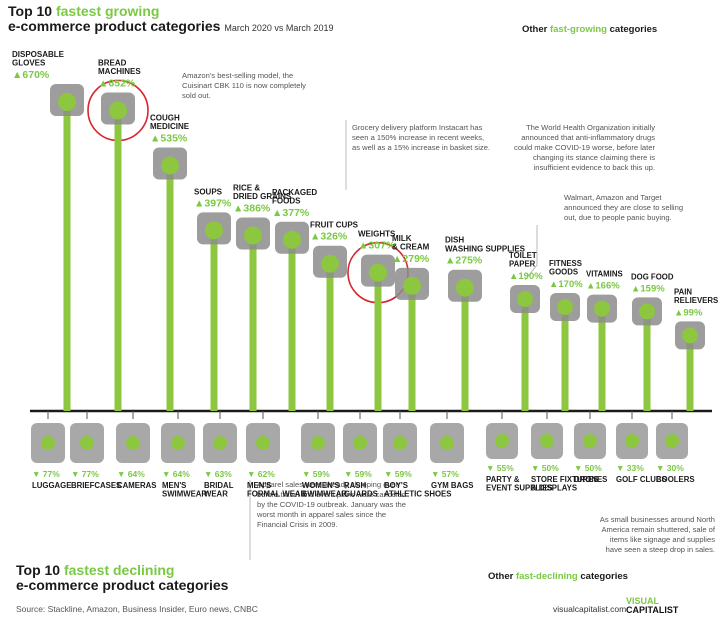 The height and width of the screenshot is (623, 719). What do you see at coordinates (358, 474) in the screenshot?
I see `value-rash-guards: ▼ 59%` at bounding box center [358, 474].